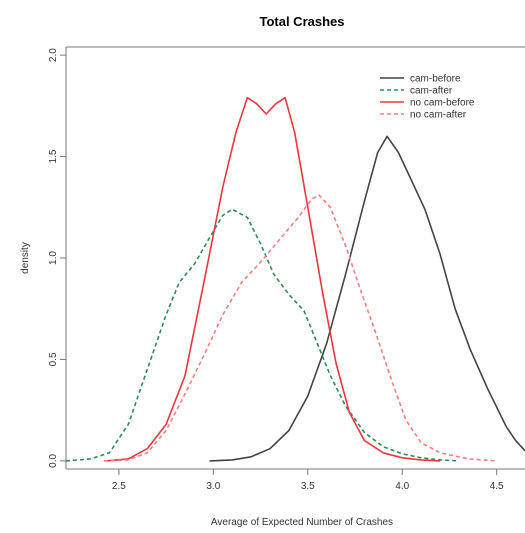 The height and width of the screenshot is (533, 525). What do you see at coordinates (435, 79) in the screenshot?
I see `legend-label: cam-before` at bounding box center [435, 79].